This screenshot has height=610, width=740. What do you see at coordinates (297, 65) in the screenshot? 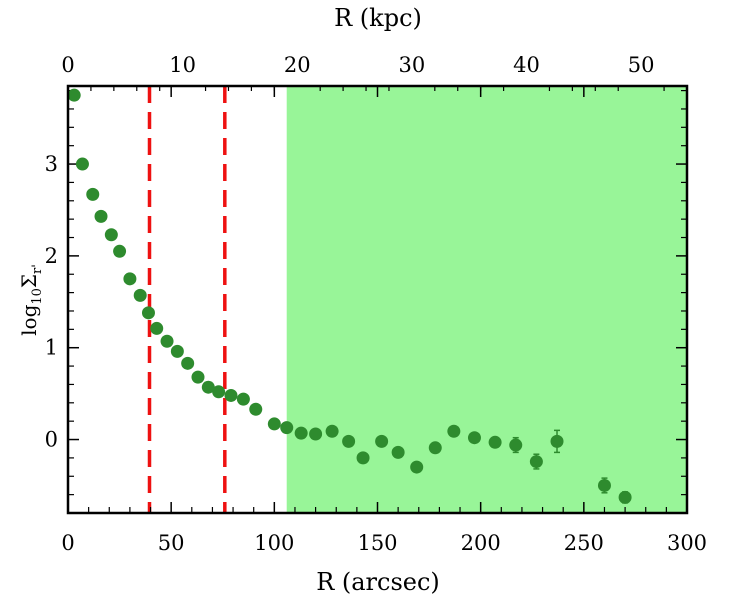
I see `x2-tick-label: 20` at bounding box center [297, 65].